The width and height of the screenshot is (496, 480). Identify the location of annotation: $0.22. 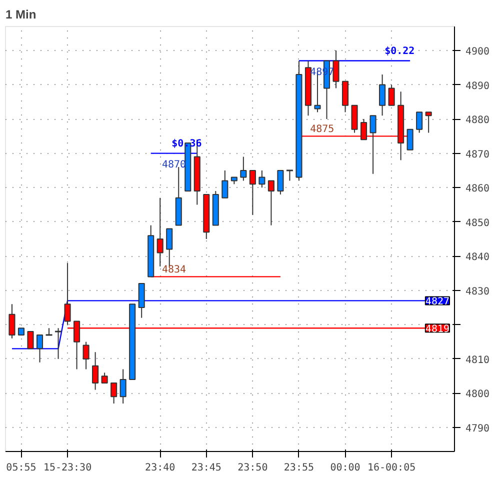
(399, 51).